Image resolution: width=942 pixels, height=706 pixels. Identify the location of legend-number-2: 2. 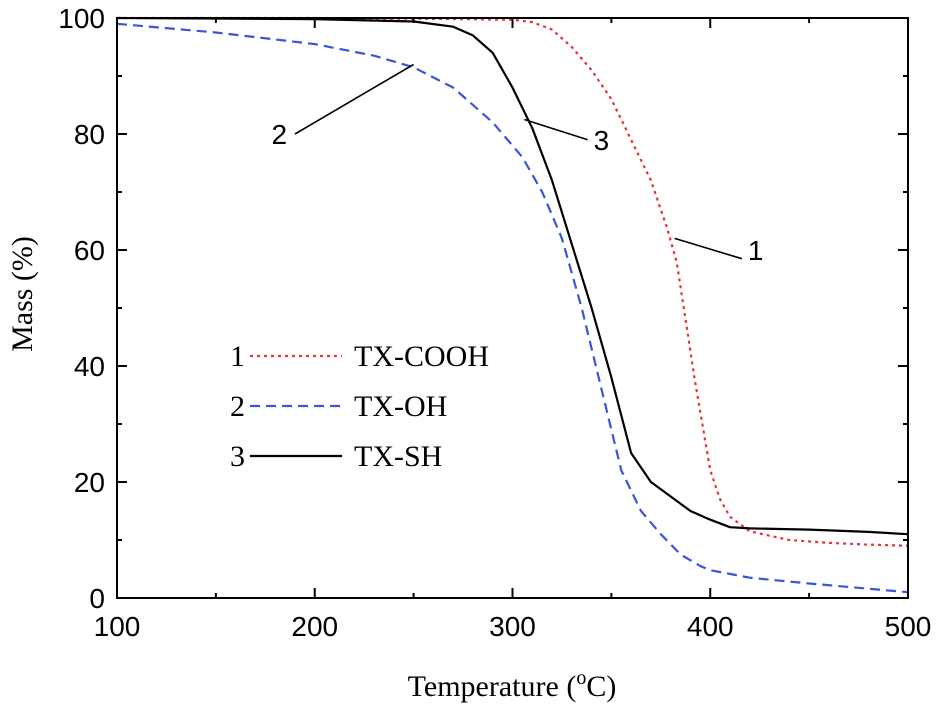
(237, 406).